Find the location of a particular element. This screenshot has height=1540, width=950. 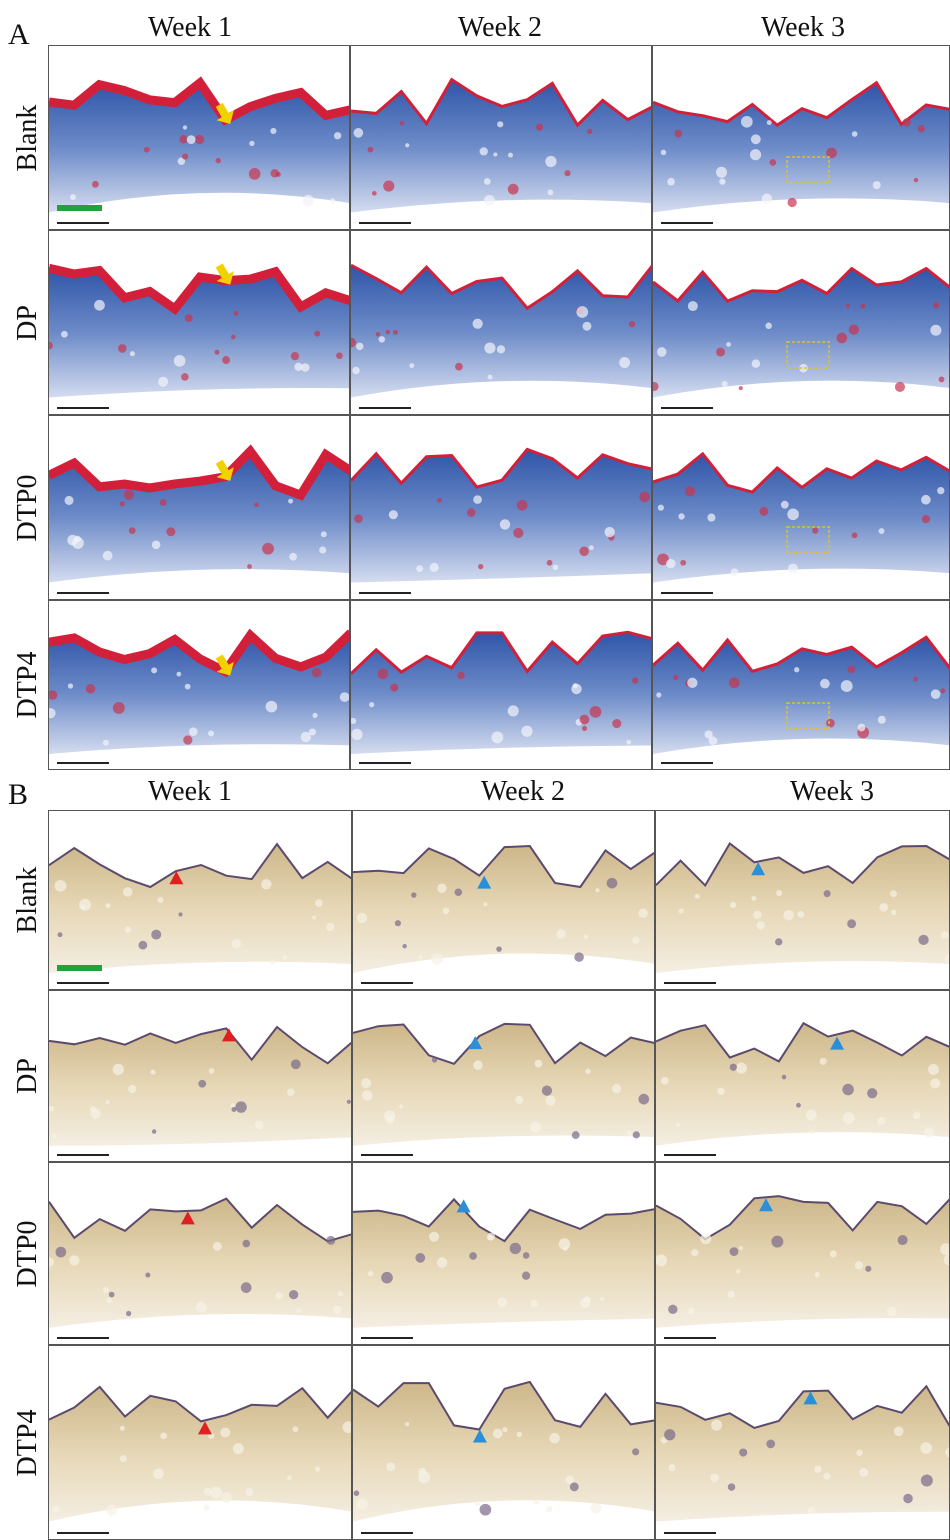

region-box is located at coordinates (808, 170).